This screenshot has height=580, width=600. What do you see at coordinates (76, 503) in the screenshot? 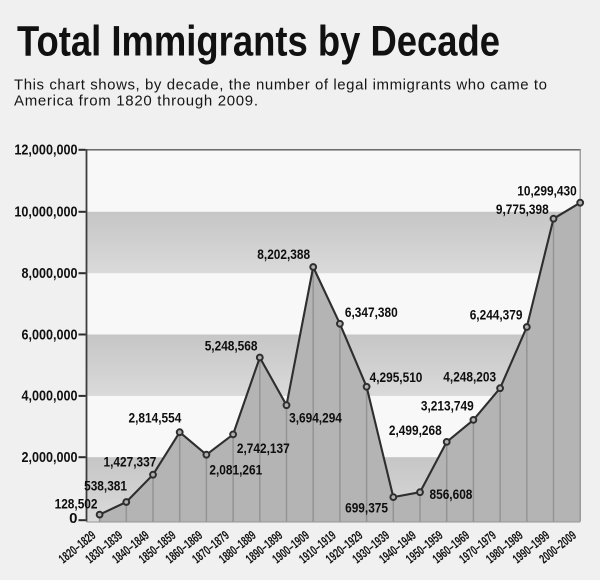
I see `svg-text: 128,502` at bounding box center [76, 503].